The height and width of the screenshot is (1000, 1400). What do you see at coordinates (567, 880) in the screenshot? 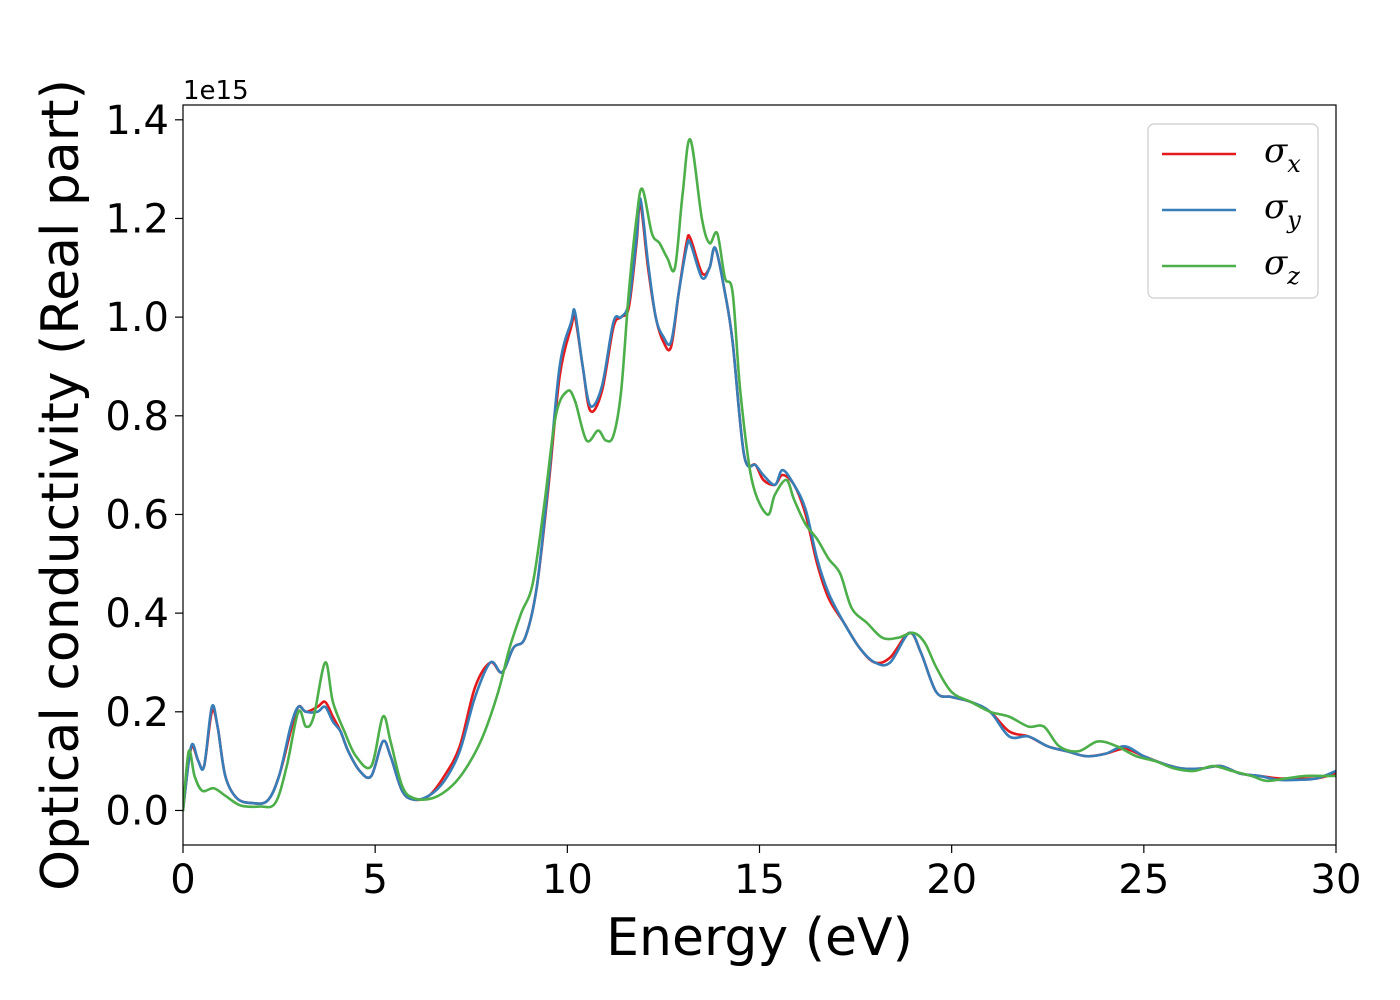
I see `x-tick-label: 10` at bounding box center [567, 880].